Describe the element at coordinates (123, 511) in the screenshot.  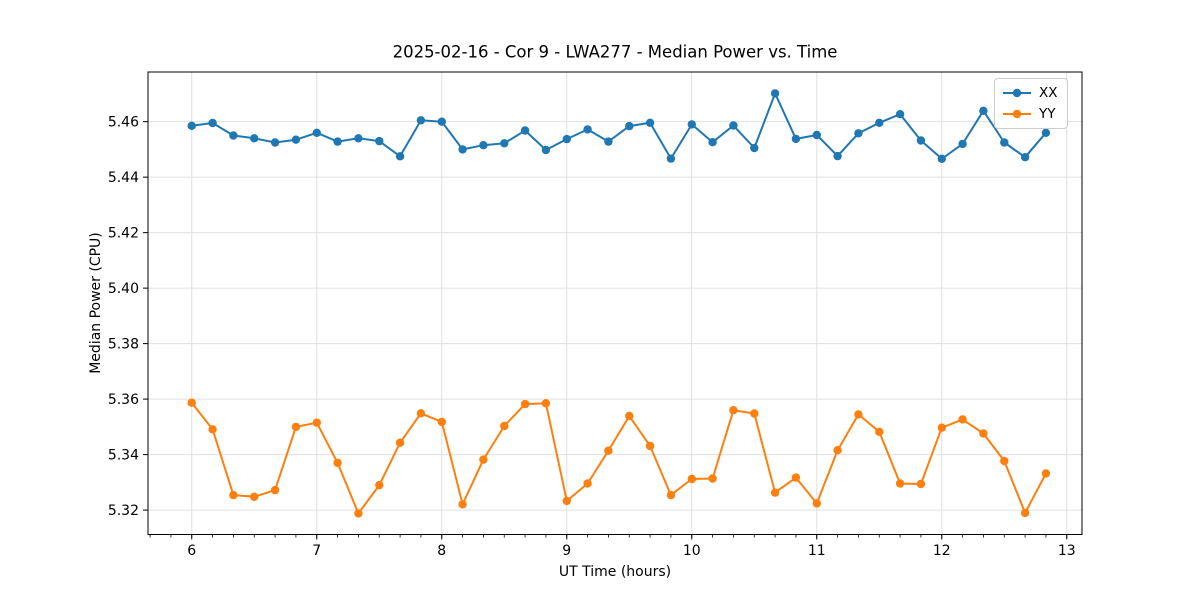
I see `y-tick-label: 5.32` at that location.